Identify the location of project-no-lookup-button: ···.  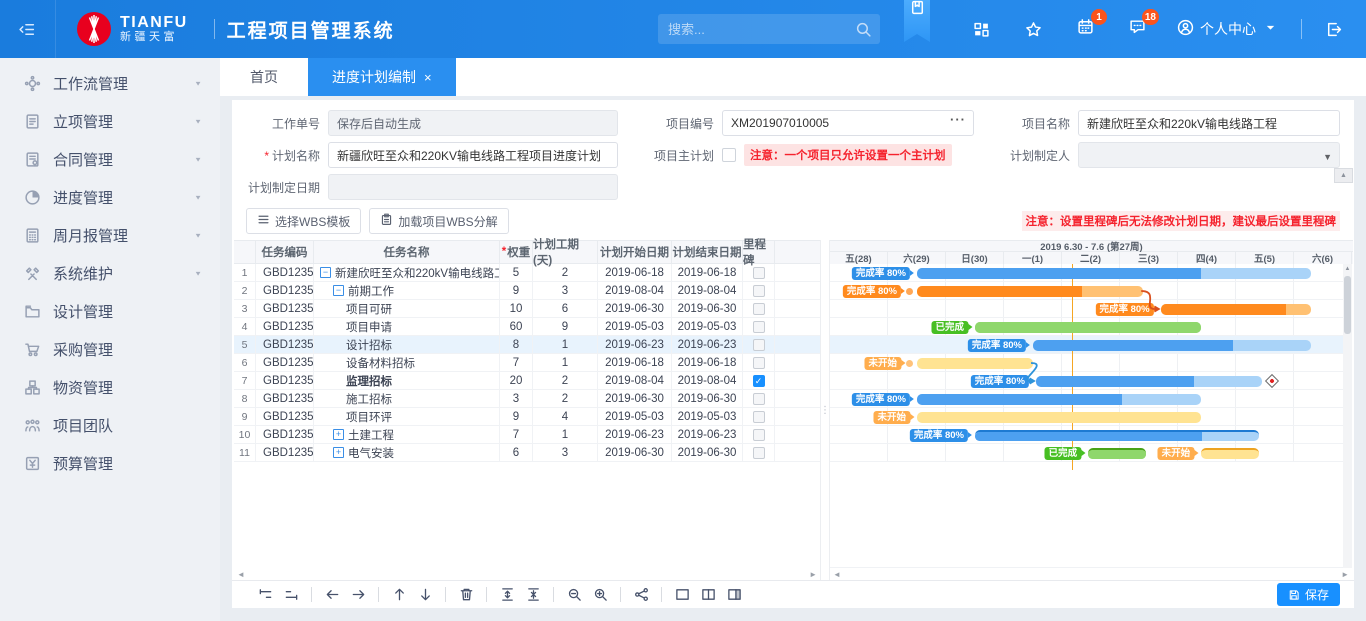
(958, 119).